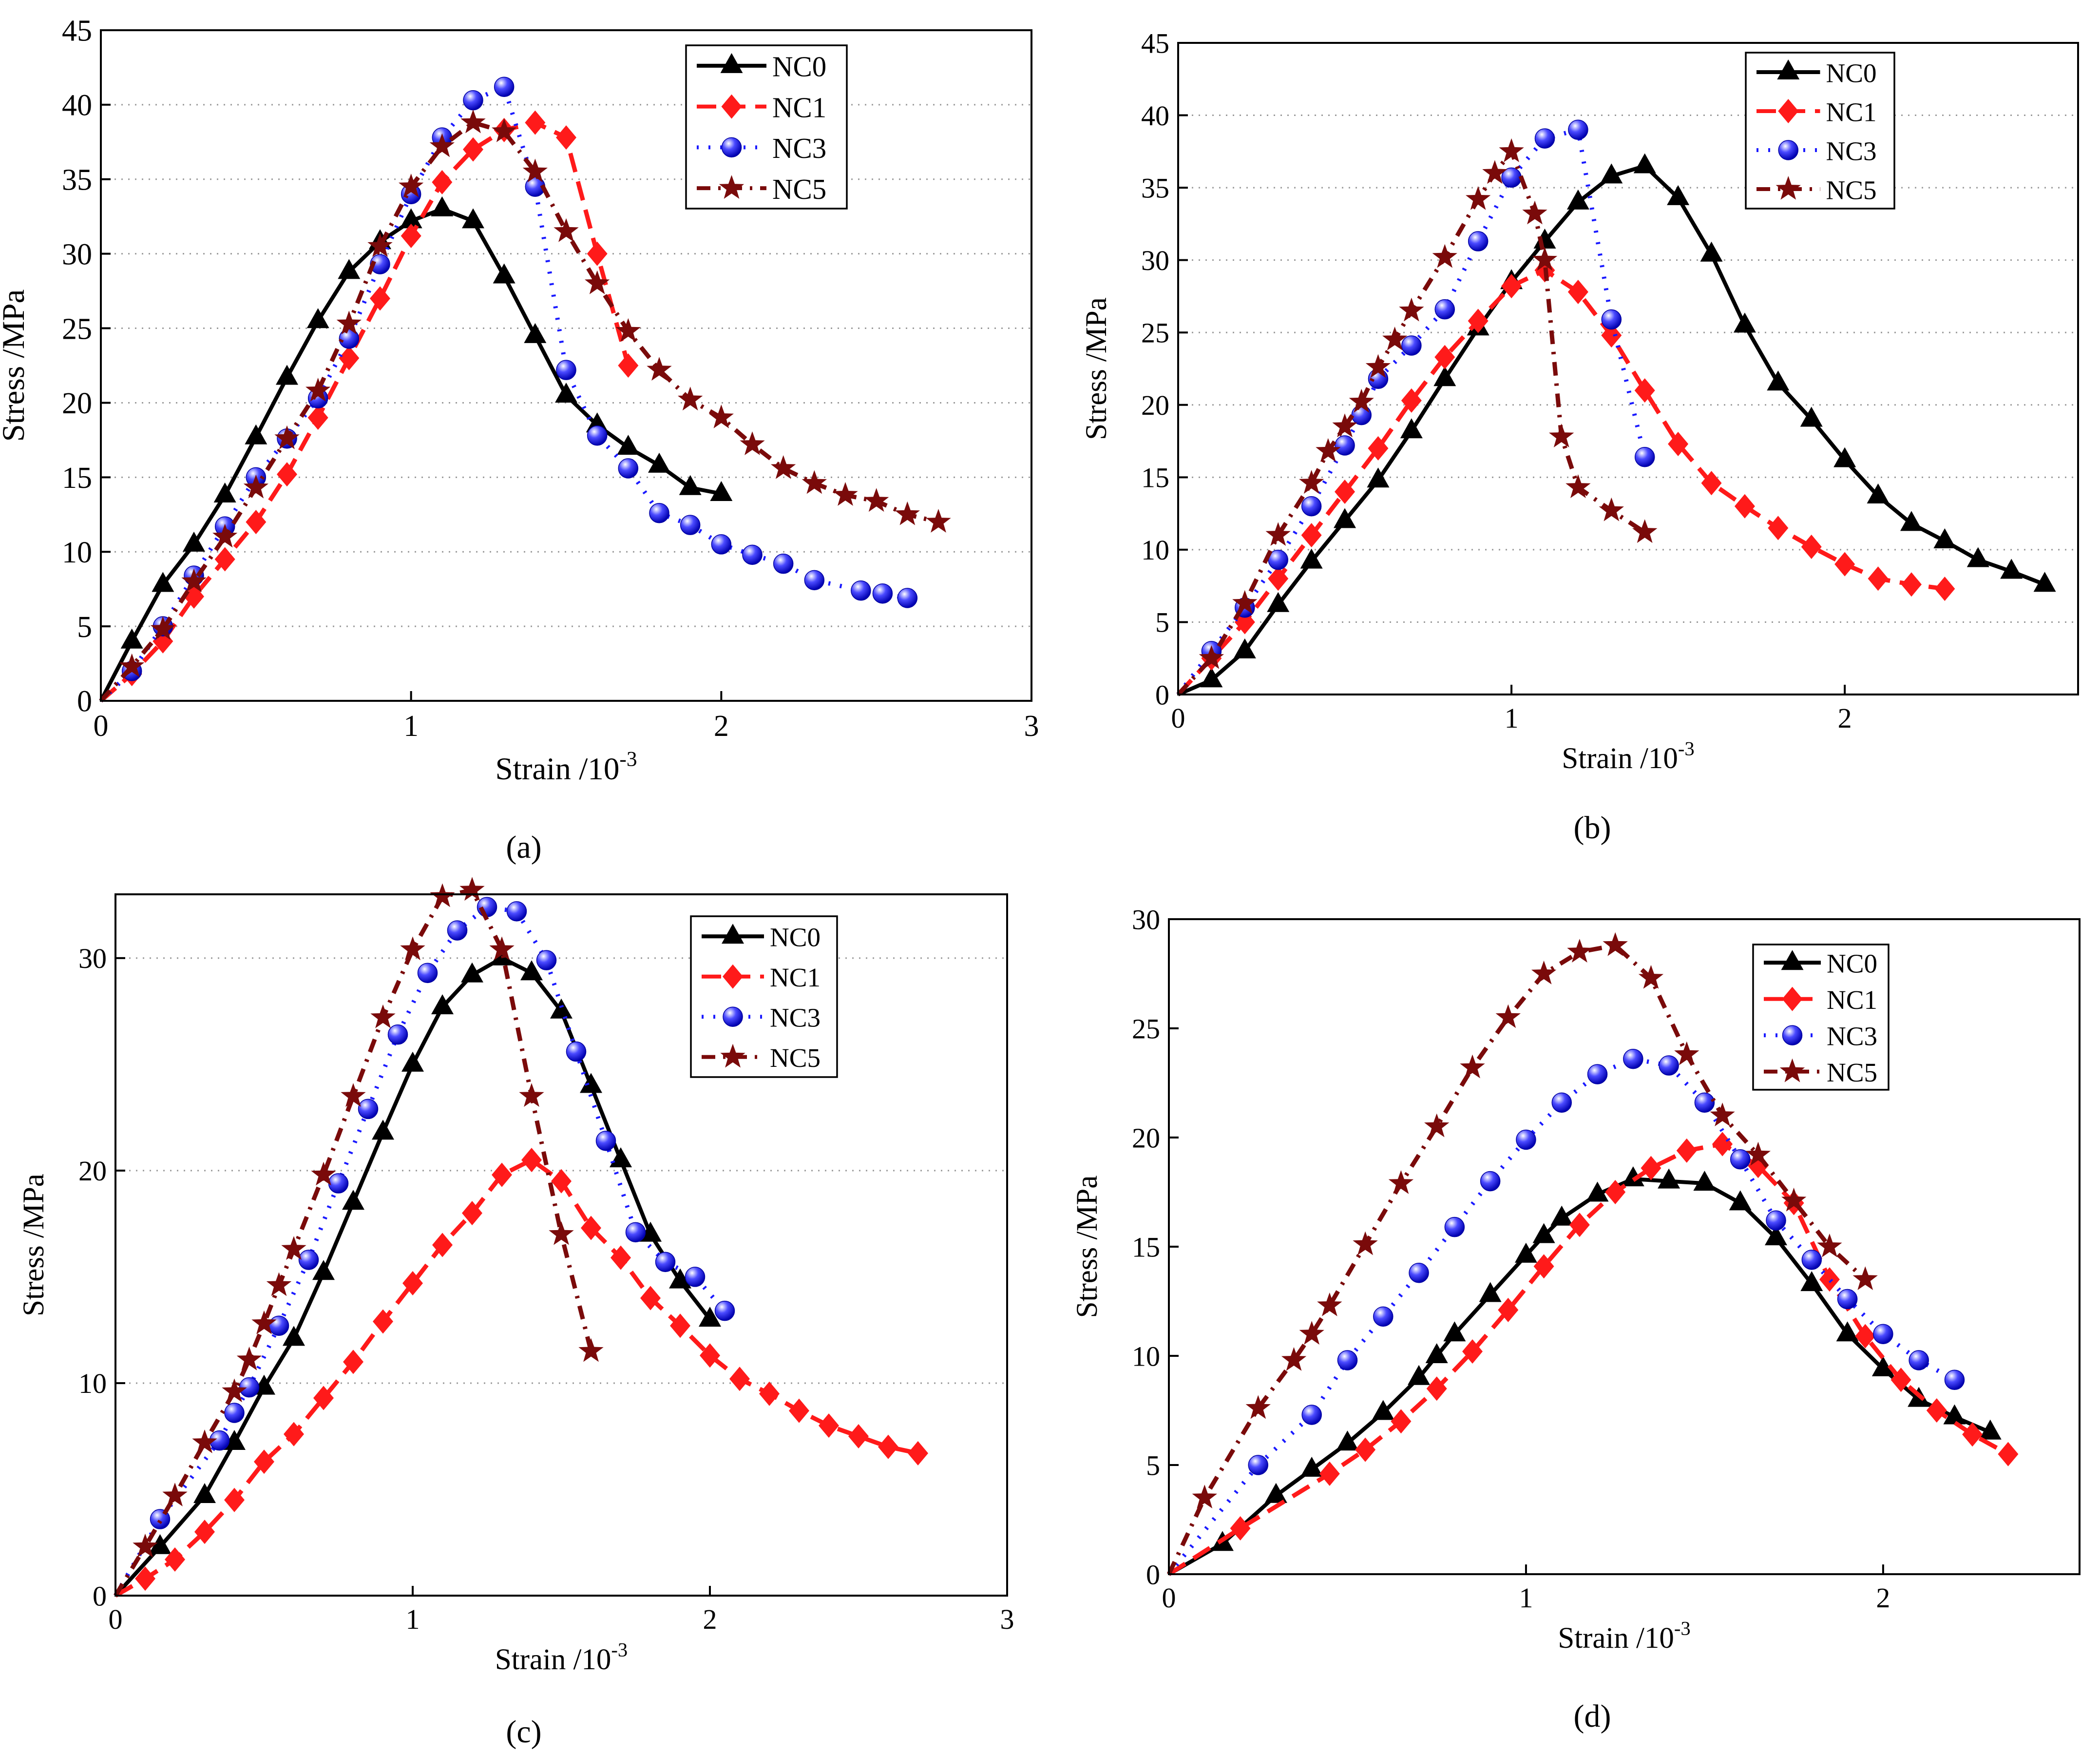 Image resolution: width=2100 pixels, height=1755 pixels. Describe the element at coordinates (732, 1055) in the screenshot. I see `legend-marker-nc5` at that location.